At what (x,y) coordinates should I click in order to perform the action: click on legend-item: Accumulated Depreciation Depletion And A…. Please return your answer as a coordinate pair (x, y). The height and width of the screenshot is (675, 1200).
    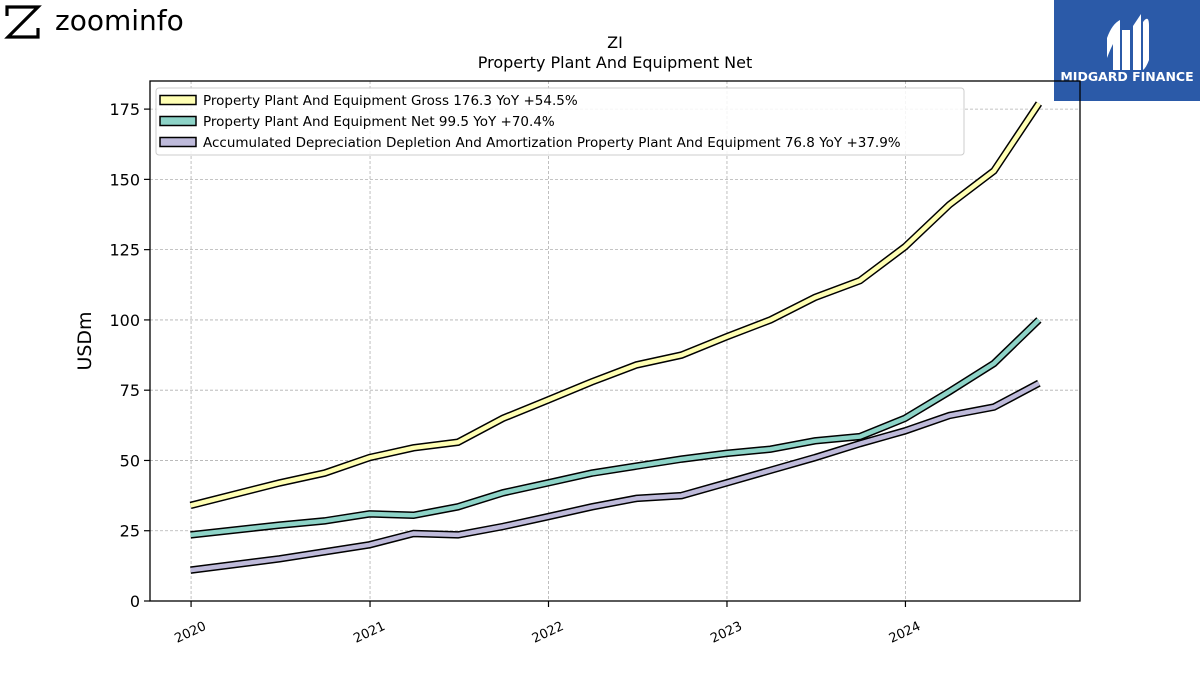
    Looking at the image, I should click on (530, 143).